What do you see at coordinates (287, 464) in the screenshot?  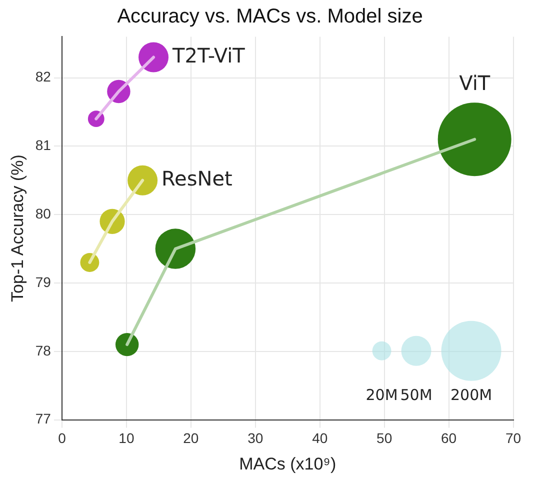 I see `x-axis-title: MACs (x10⁹)` at bounding box center [287, 464].